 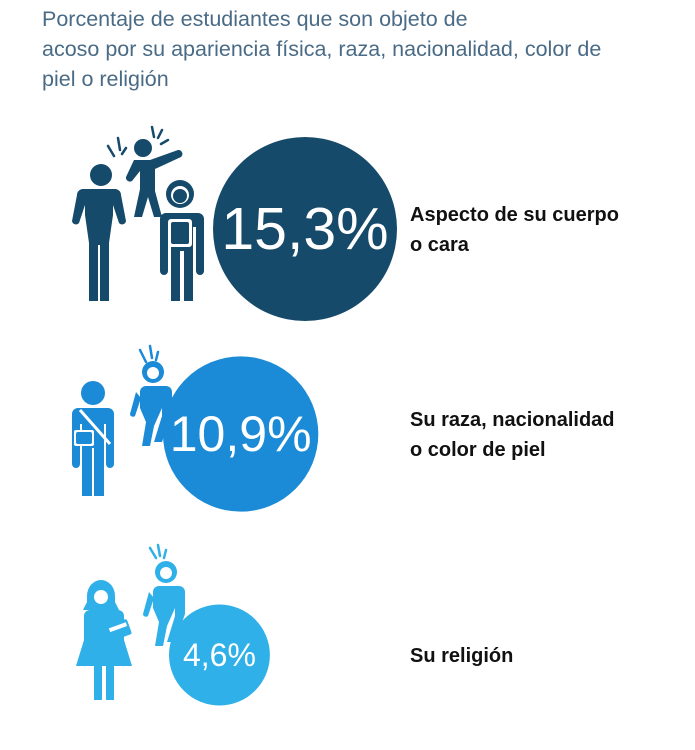 I want to click on category-label-3-line-1: Su religión, so click(x=461, y=656).